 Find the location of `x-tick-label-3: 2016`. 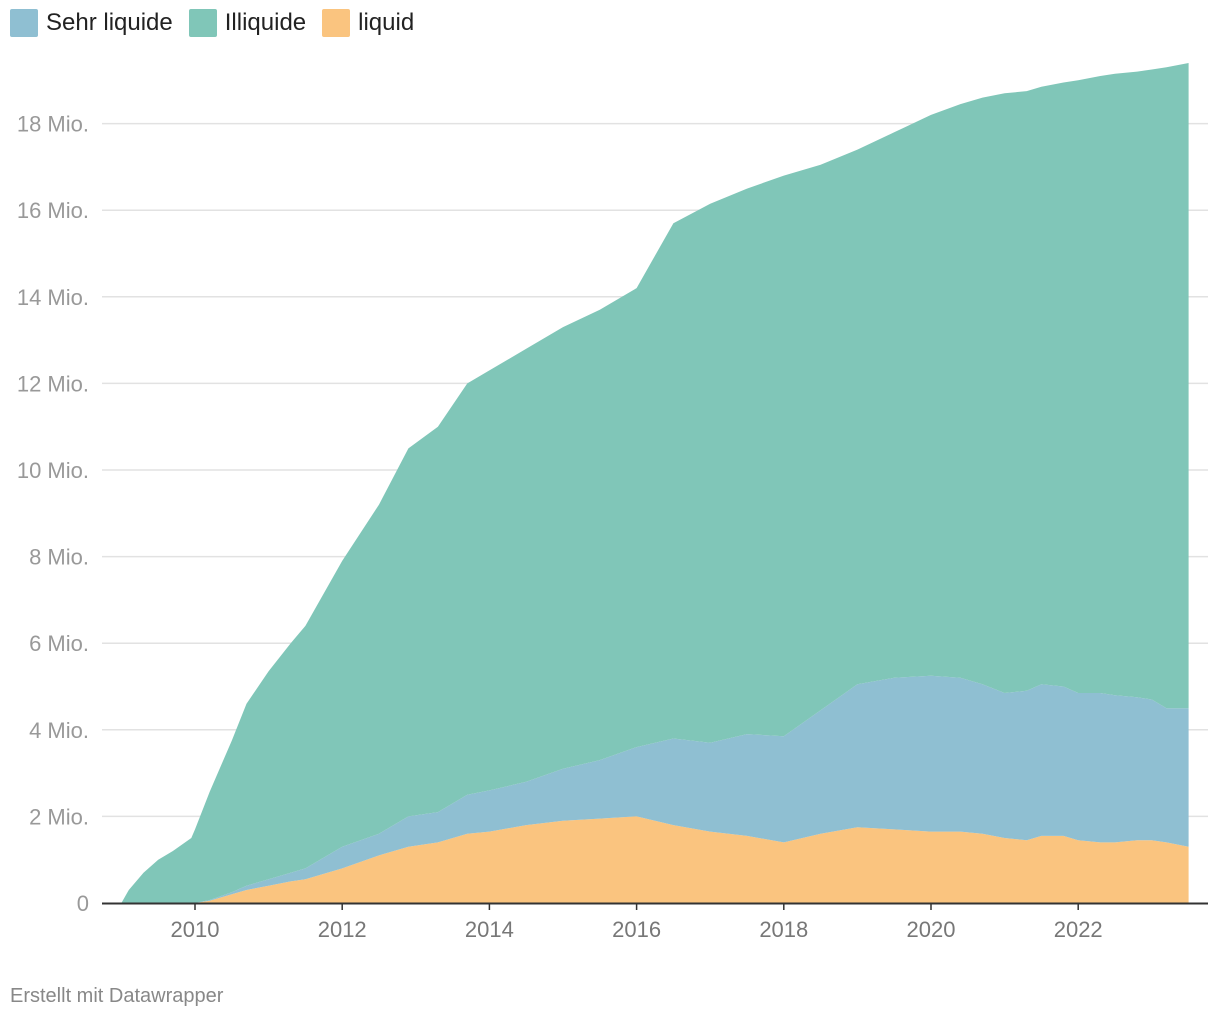

x-tick-label-3: 2016 is located at coordinates (636, 929).